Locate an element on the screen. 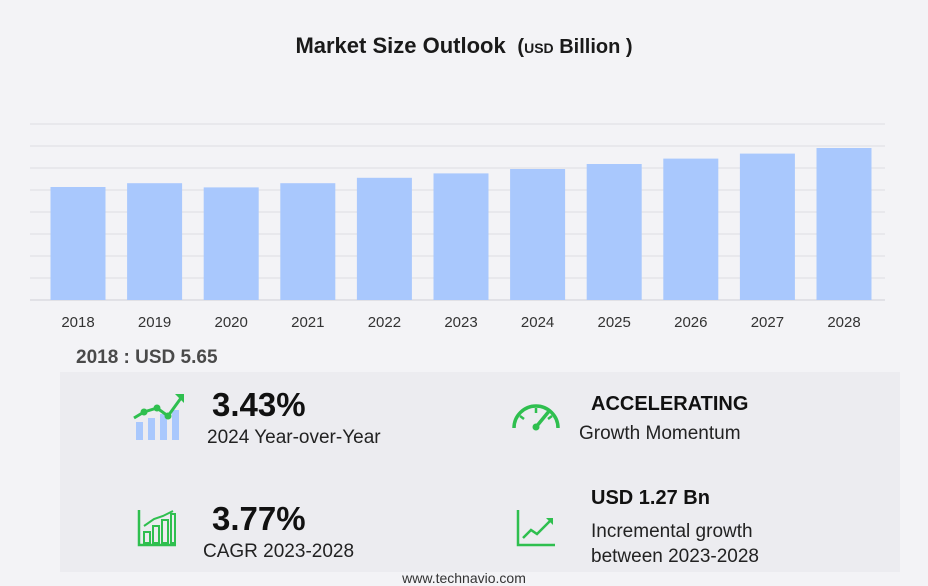 The height and width of the screenshot is (586, 928). growth-line-icon is located at coordinates (535, 528).